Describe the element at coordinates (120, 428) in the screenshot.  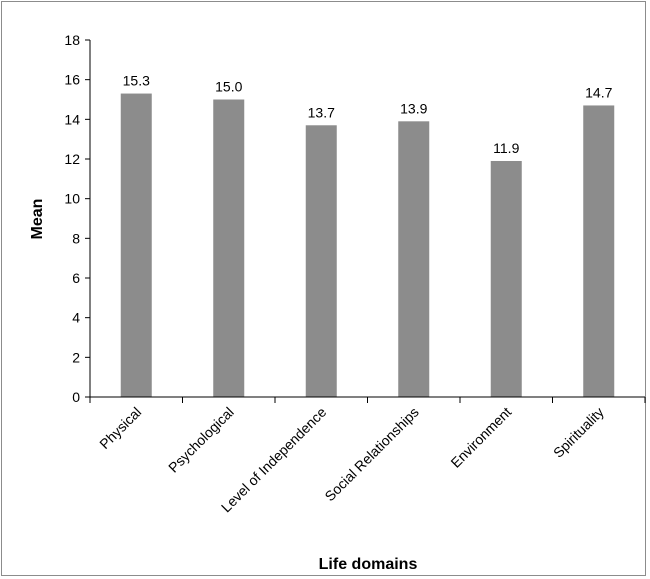
I see `category-label: Physical` at that location.